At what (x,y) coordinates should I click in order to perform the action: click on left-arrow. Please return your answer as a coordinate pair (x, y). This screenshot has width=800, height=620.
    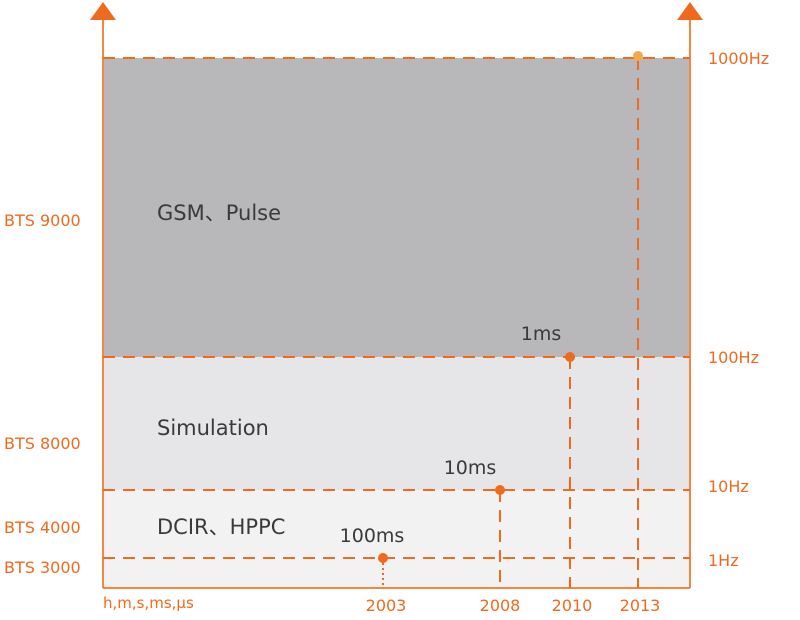
    Looking at the image, I should click on (103, 11).